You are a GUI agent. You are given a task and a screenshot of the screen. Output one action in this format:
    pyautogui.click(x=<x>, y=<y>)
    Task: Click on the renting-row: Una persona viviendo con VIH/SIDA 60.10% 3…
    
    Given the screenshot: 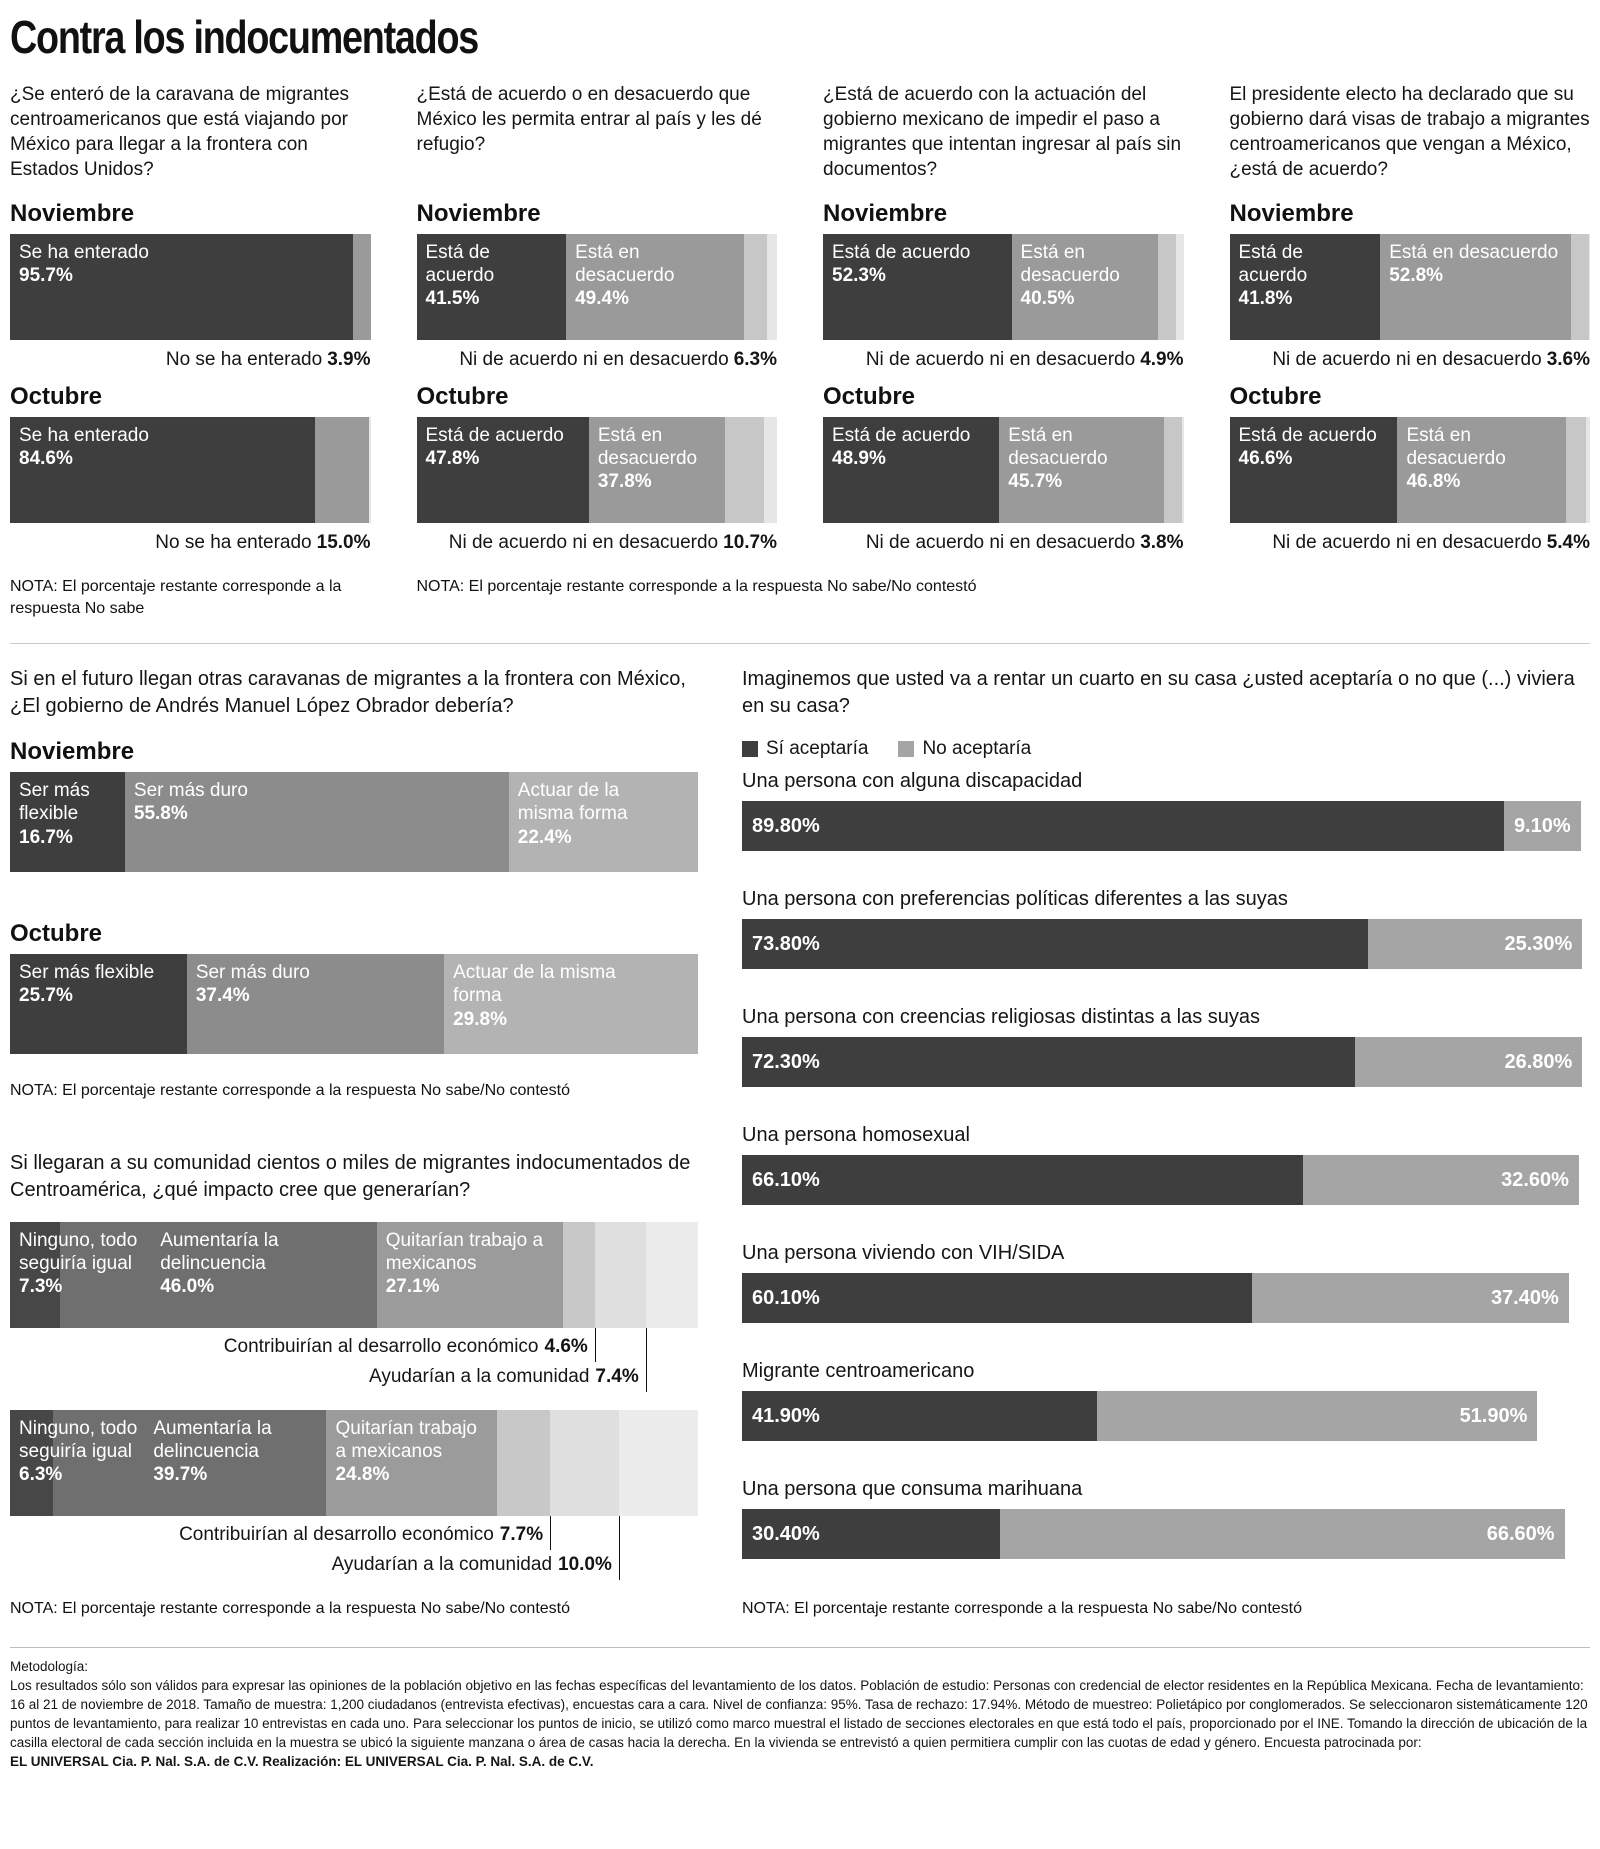 What is the action you would take?
    pyautogui.click(x=1166, y=1283)
    